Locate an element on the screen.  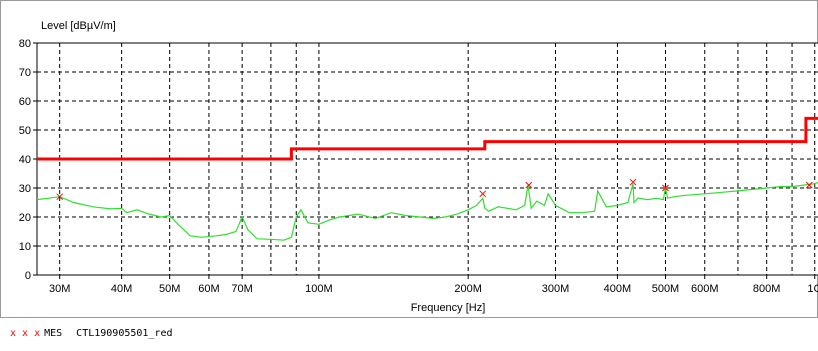
x-tick-label: 50M is located at coordinates (169, 289).